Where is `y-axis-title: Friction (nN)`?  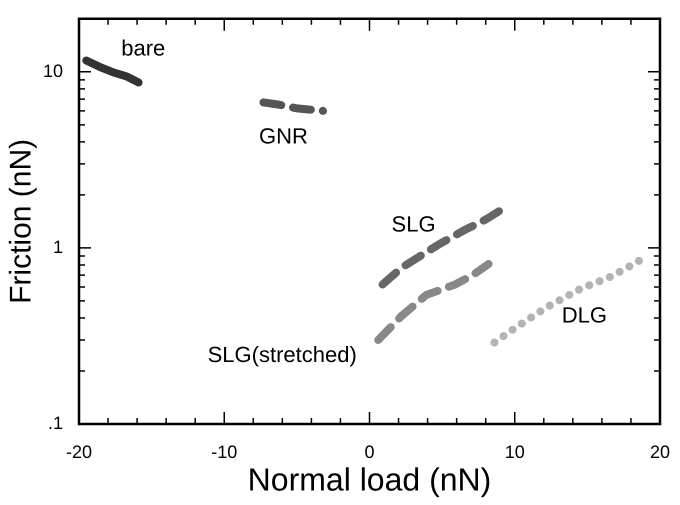 y-axis-title: Friction (nN) is located at coordinates (21, 221).